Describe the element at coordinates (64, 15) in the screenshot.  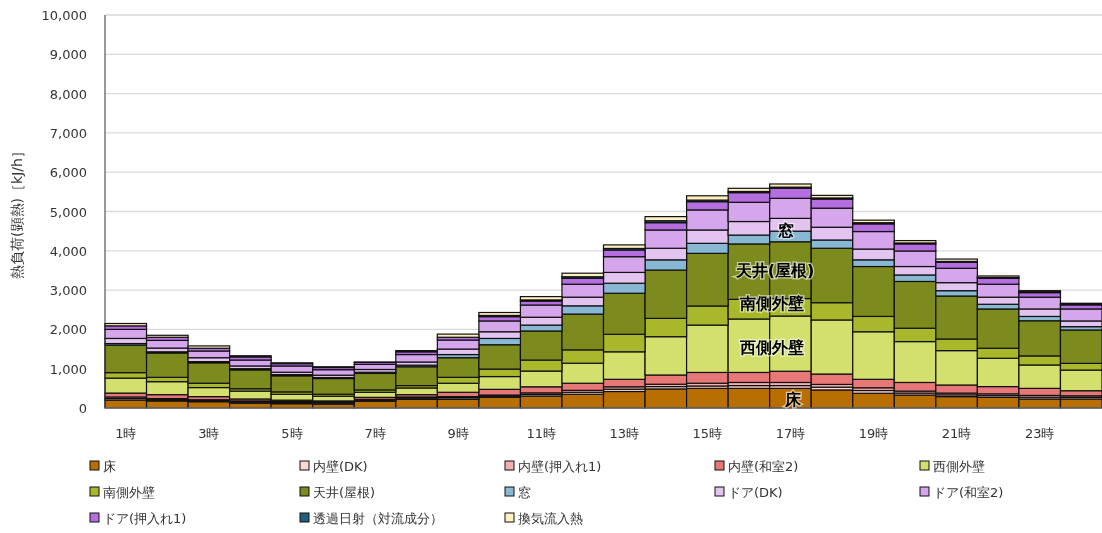
I see `y-tick-label: 10,000` at that location.